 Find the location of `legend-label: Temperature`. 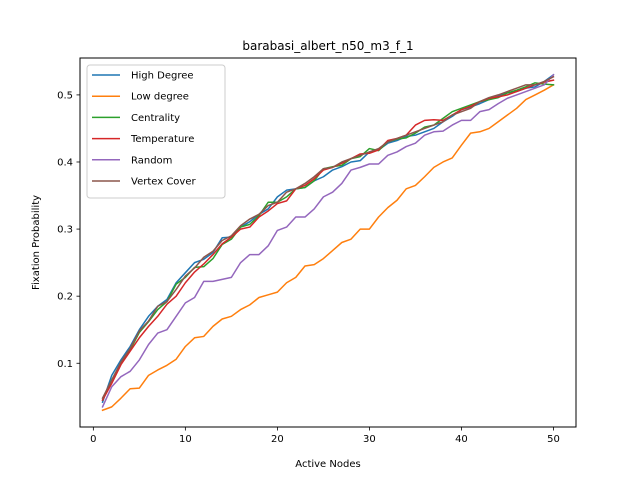

legend-label: Temperature is located at coordinates (162, 139).